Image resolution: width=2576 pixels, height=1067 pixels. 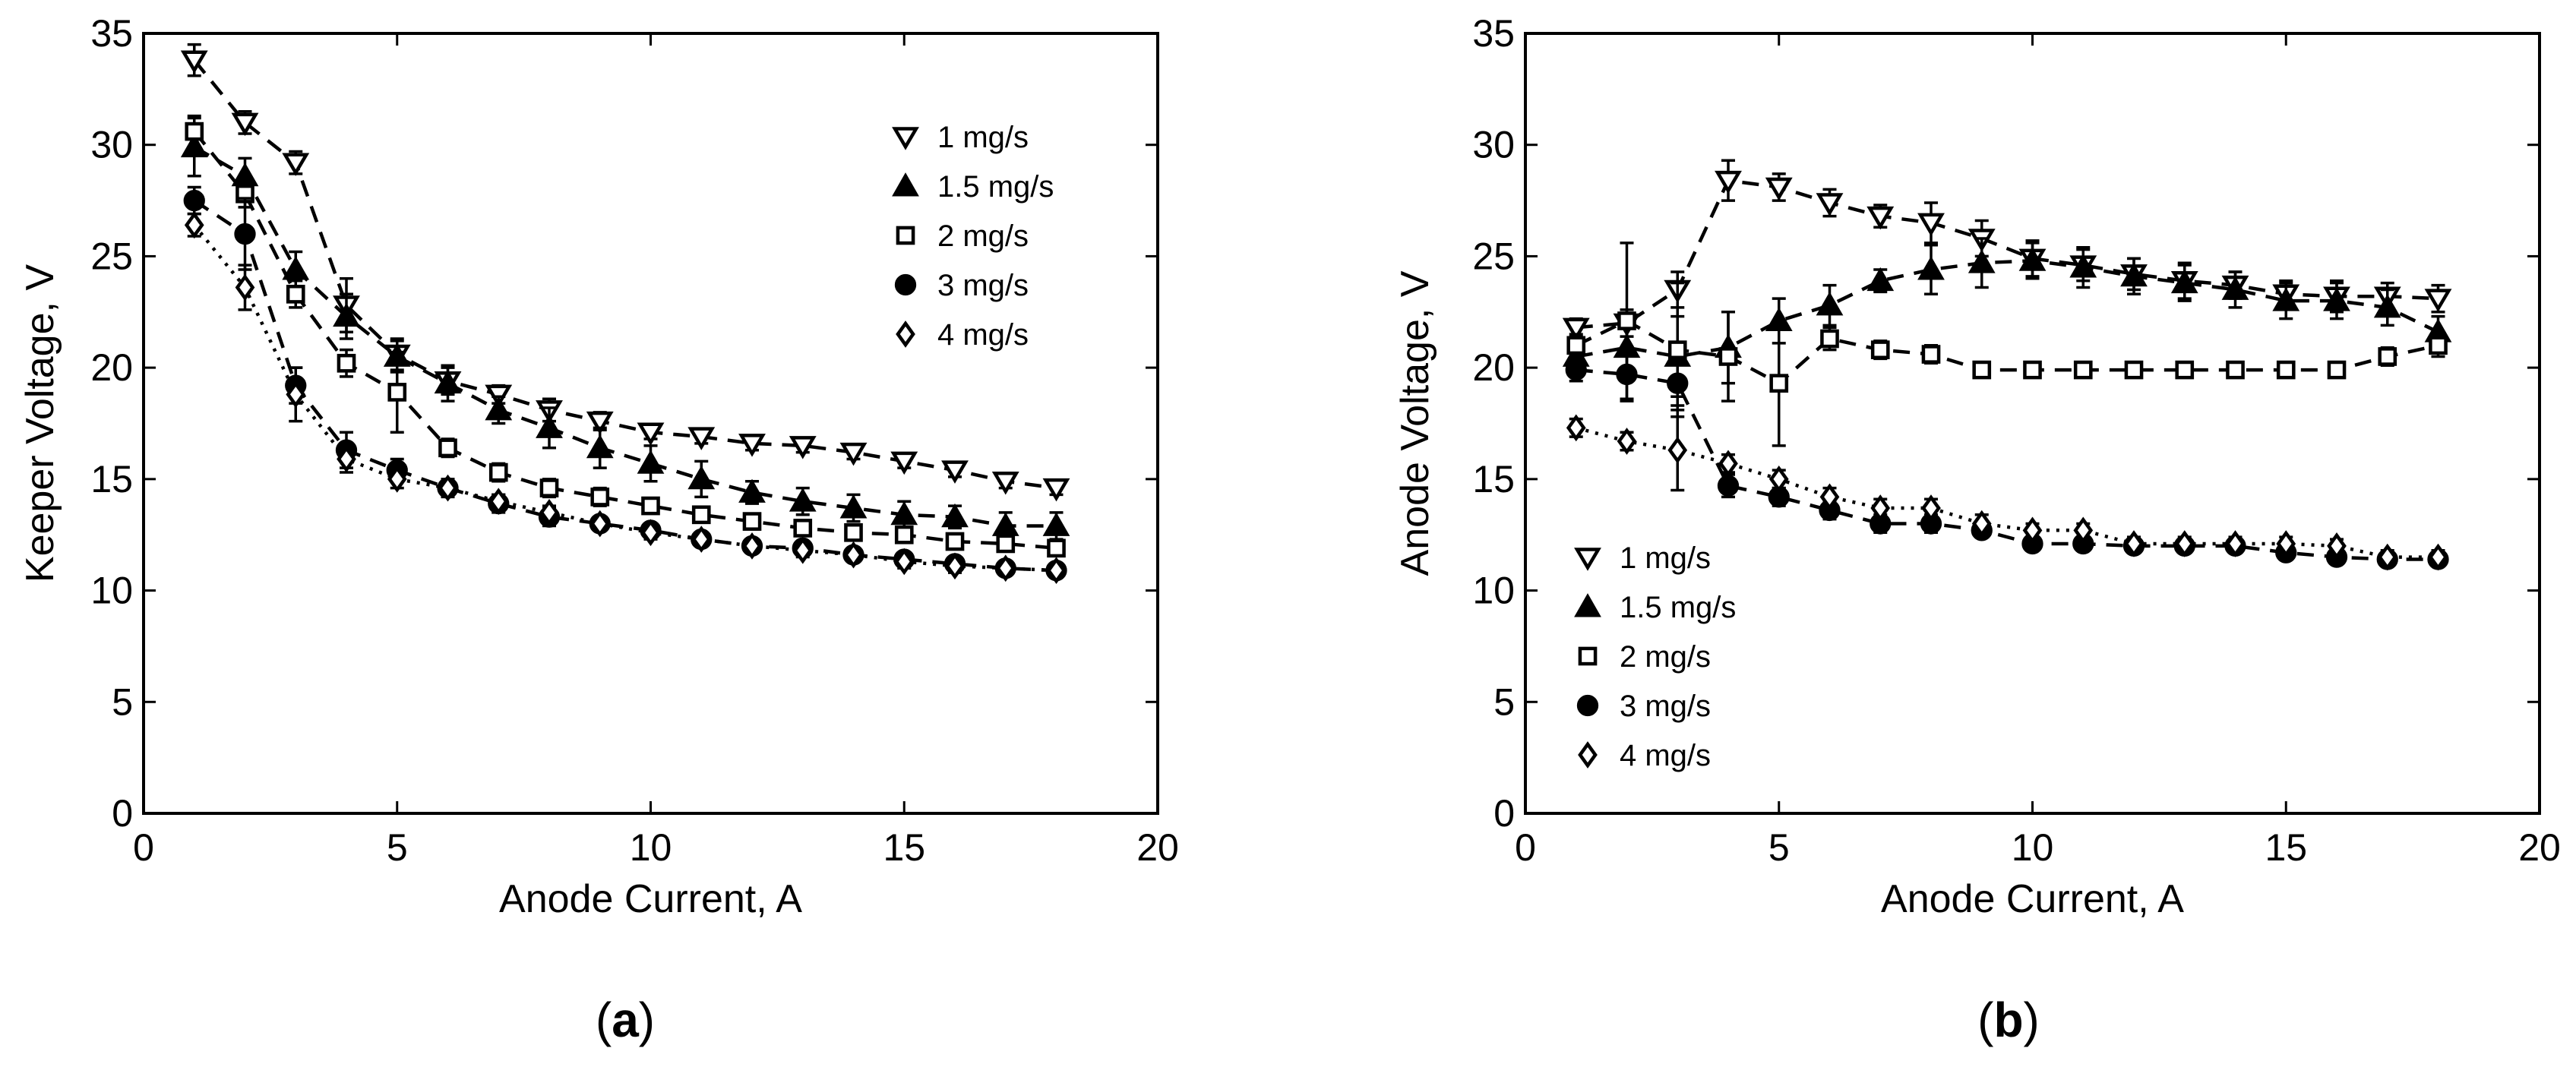 I want to click on y-tick-label: 5, so click(x=1504, y=701).